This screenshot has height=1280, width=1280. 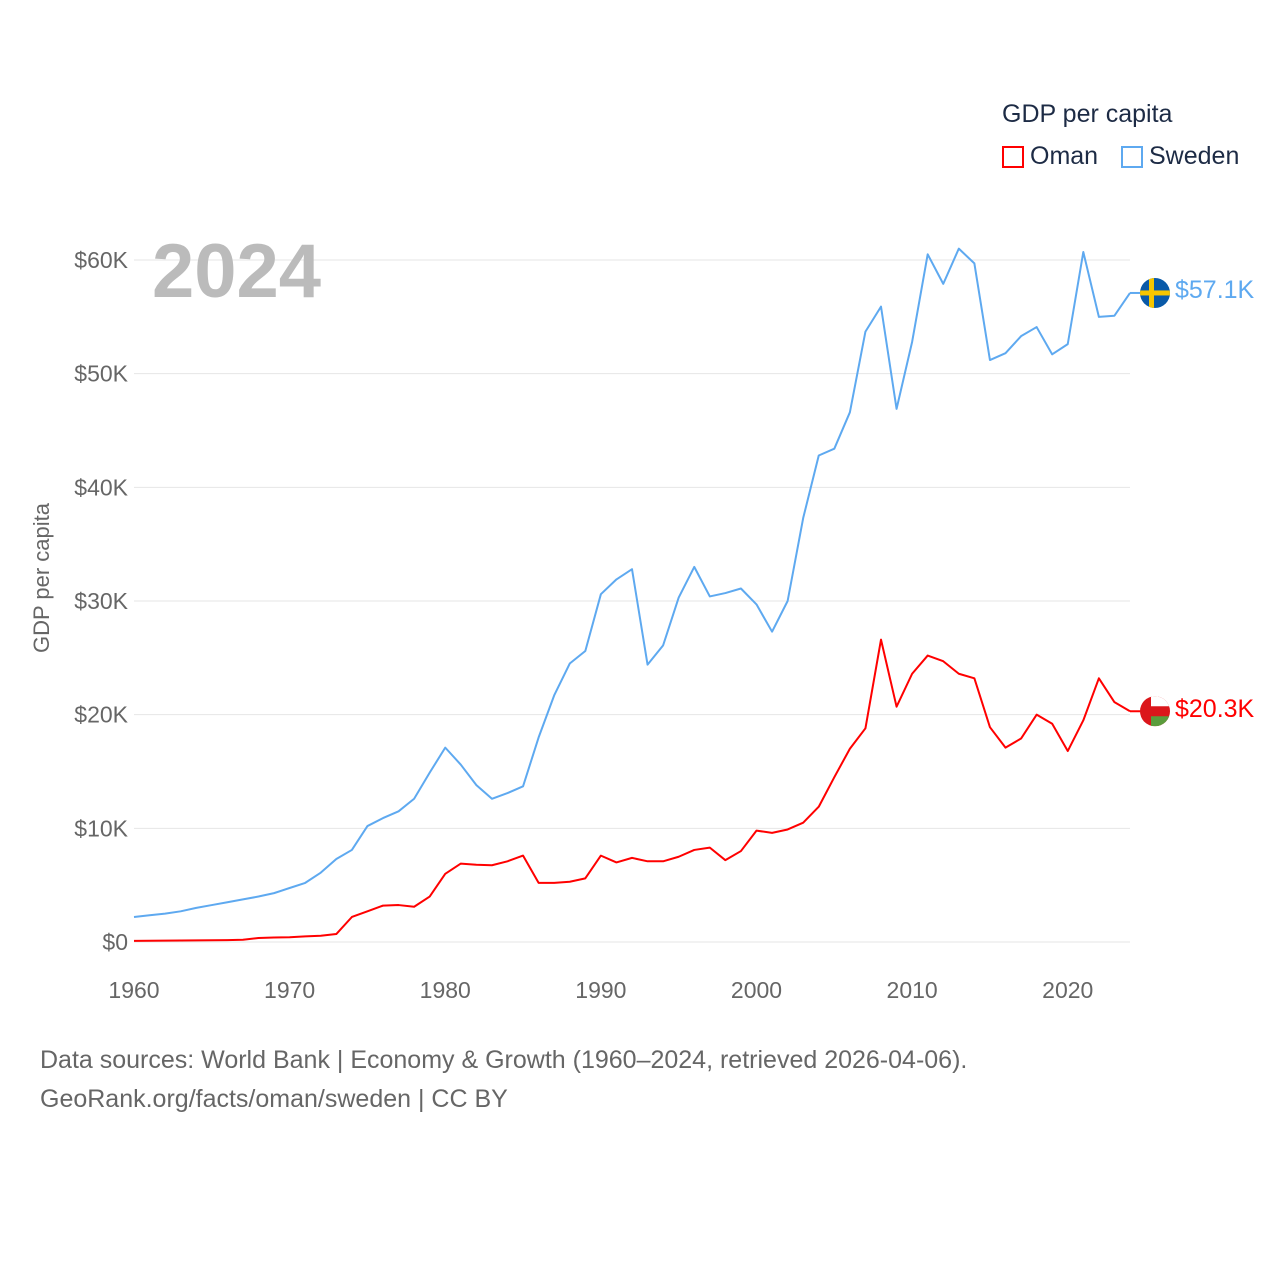 What do you see at coordinates (1064, 156) in the screenshot?
I see `legend-label: Oman` at bounding box center [1064, 156].